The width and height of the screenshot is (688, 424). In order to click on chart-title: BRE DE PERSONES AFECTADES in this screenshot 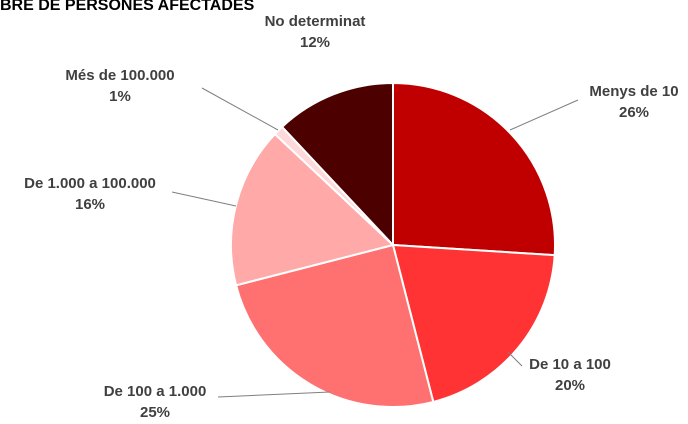, I will do `click(127, 7)`.